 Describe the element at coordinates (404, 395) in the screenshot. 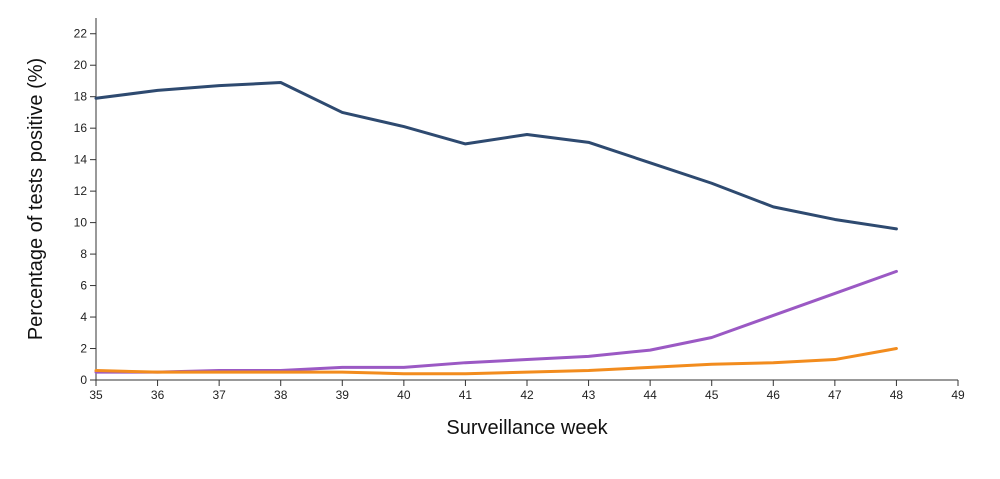

I see `x-tick-label: 40` at that location.